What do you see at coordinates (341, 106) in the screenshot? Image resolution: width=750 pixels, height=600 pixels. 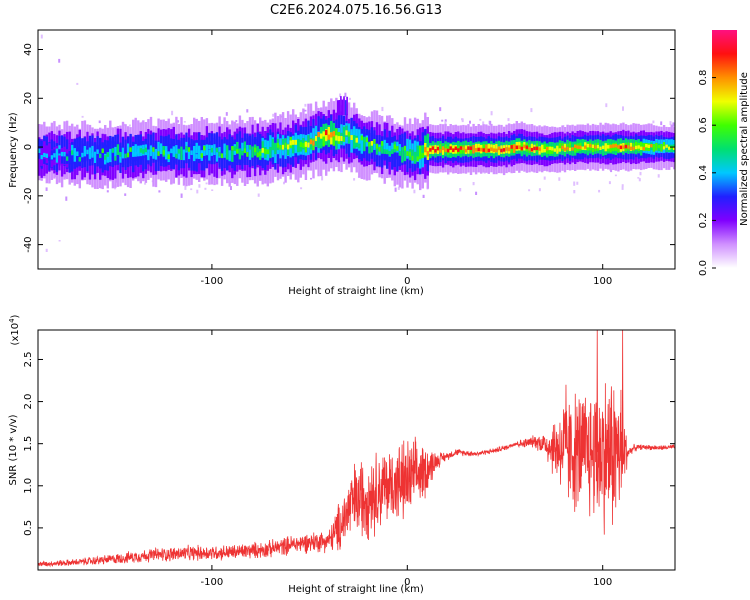 I see `spectrogram-burst-cell` at bounding box center [341, 106].